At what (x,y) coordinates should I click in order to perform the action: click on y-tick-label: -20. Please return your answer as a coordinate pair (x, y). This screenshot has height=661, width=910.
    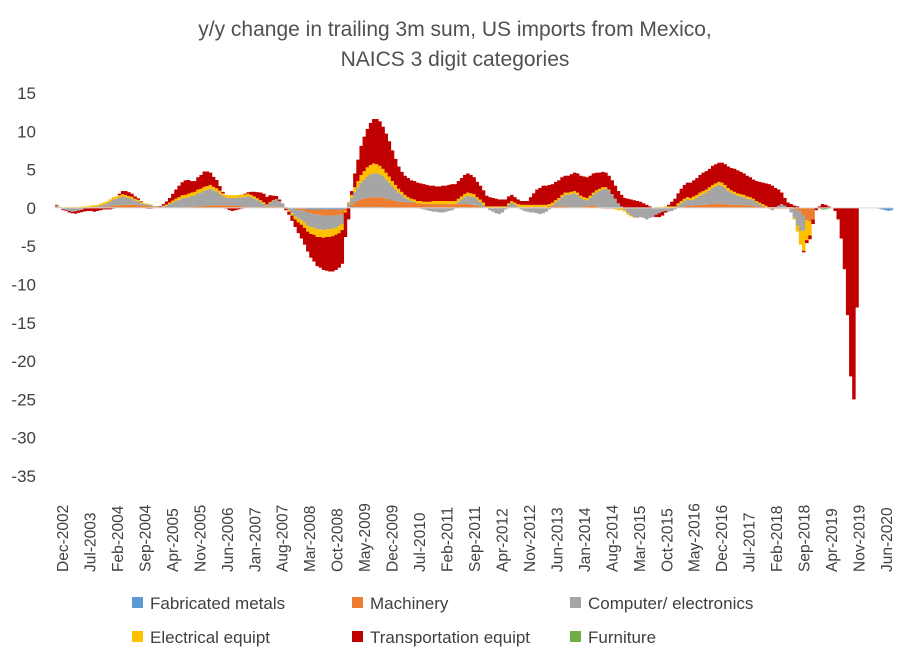
    Looking at the image, I should click on (23, 361).